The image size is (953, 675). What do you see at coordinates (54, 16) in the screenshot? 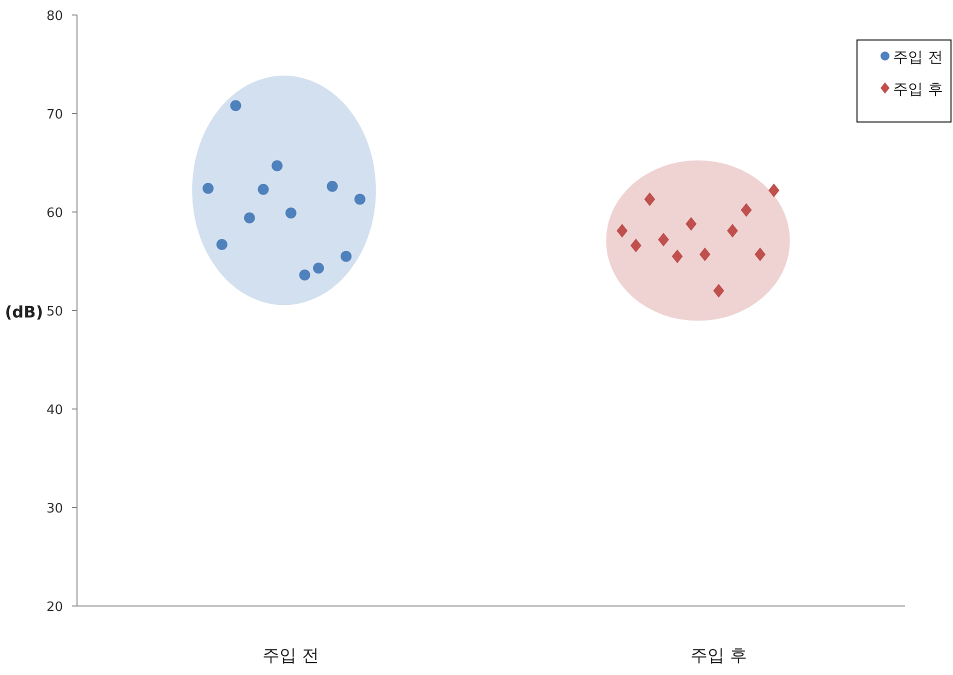
I see `y-tick-label: 80` at bounding box center [54, 16].